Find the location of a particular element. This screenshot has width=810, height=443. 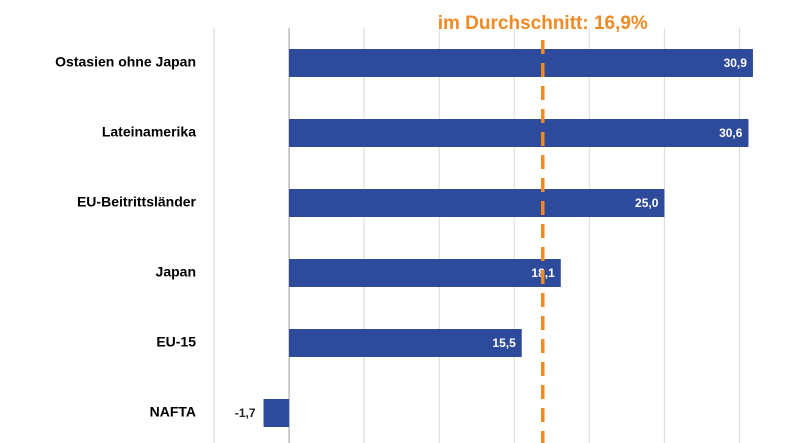

category-label: NAFTA is located at coordinates (173, 412).